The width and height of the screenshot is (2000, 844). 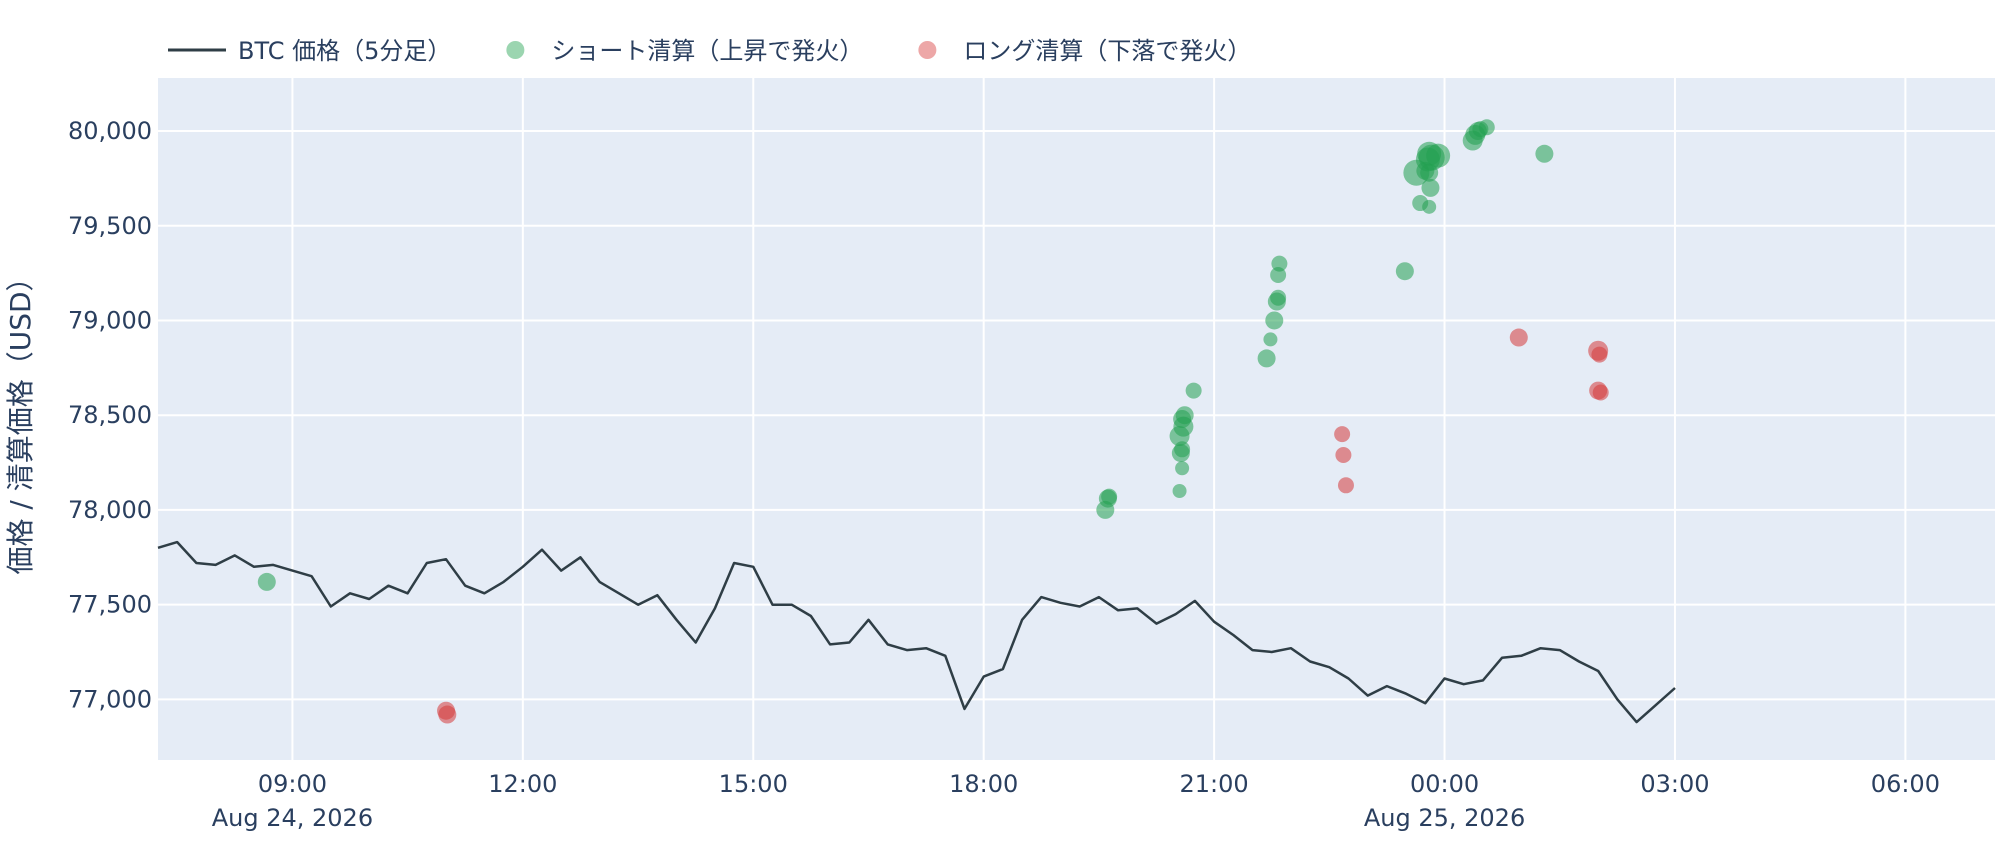 What do you see at coordinates (1444, 818) in the screenshot?
I see `x-tick-date-label: Aug 25, 2026` at bounding box center [1444, 818].